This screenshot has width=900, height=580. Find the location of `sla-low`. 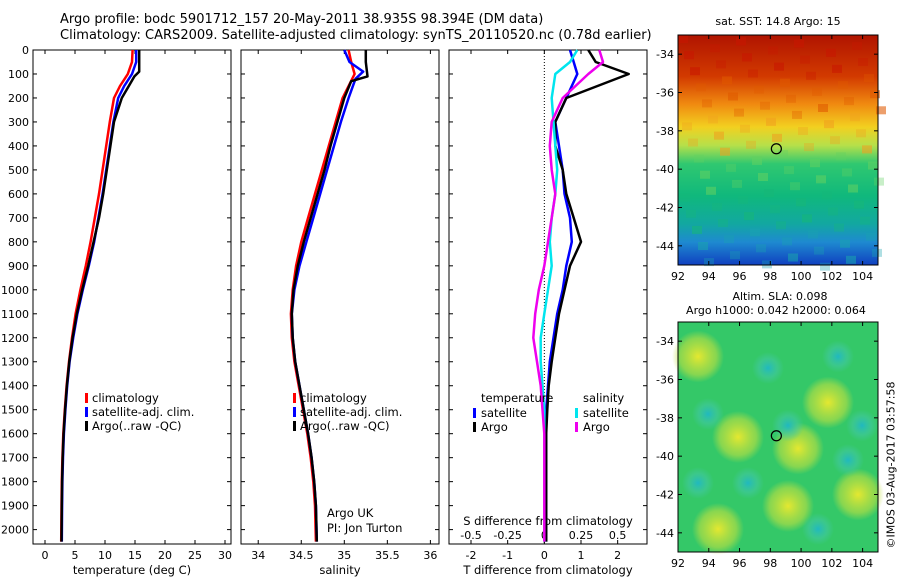

sla-low is located at coordinates (818, 529).